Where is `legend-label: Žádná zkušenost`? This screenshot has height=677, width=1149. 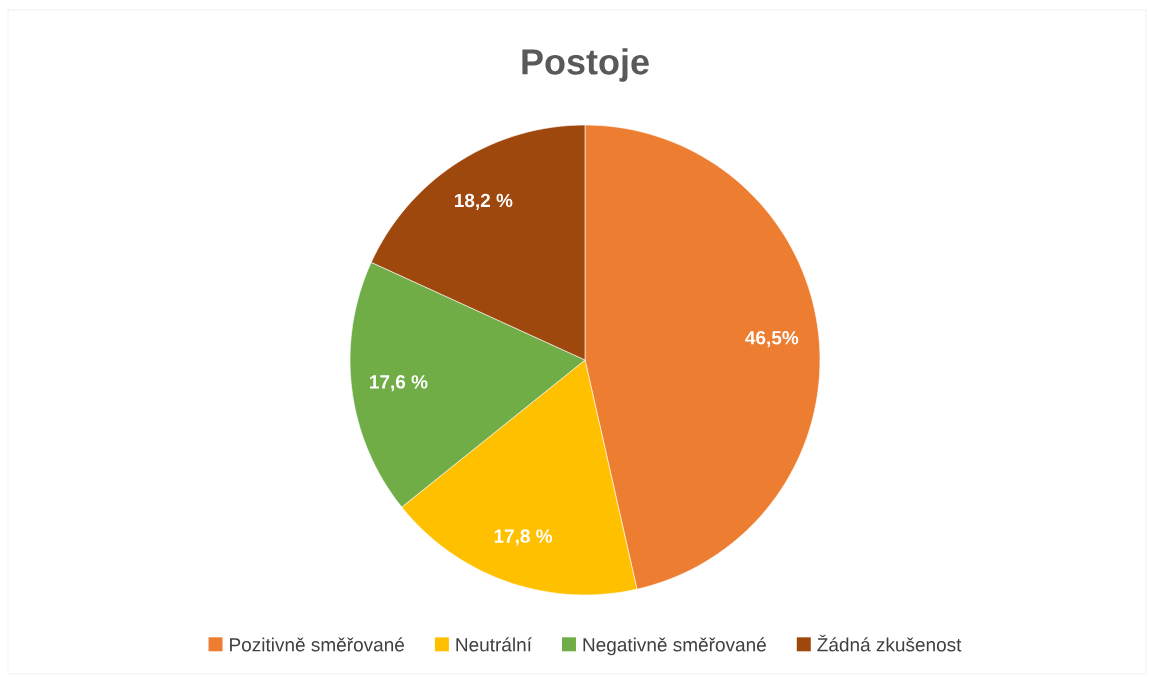 legend-label: Žádná zkušenost is located at coordinates (889, 643).